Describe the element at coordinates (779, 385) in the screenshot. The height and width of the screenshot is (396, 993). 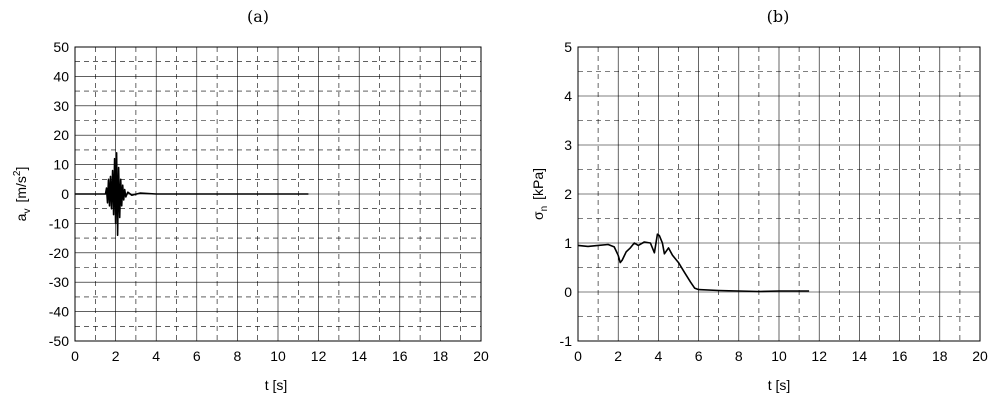
I see `panel-b-x-axis-label: t [s]` at that location.